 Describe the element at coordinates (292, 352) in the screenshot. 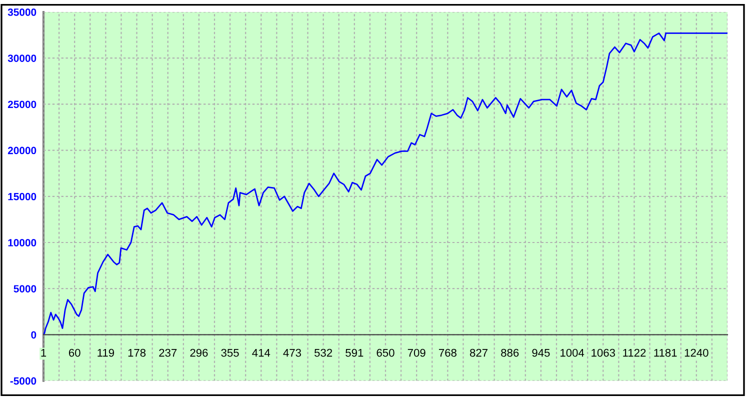

I see `x-tick-label: 473` at that location.